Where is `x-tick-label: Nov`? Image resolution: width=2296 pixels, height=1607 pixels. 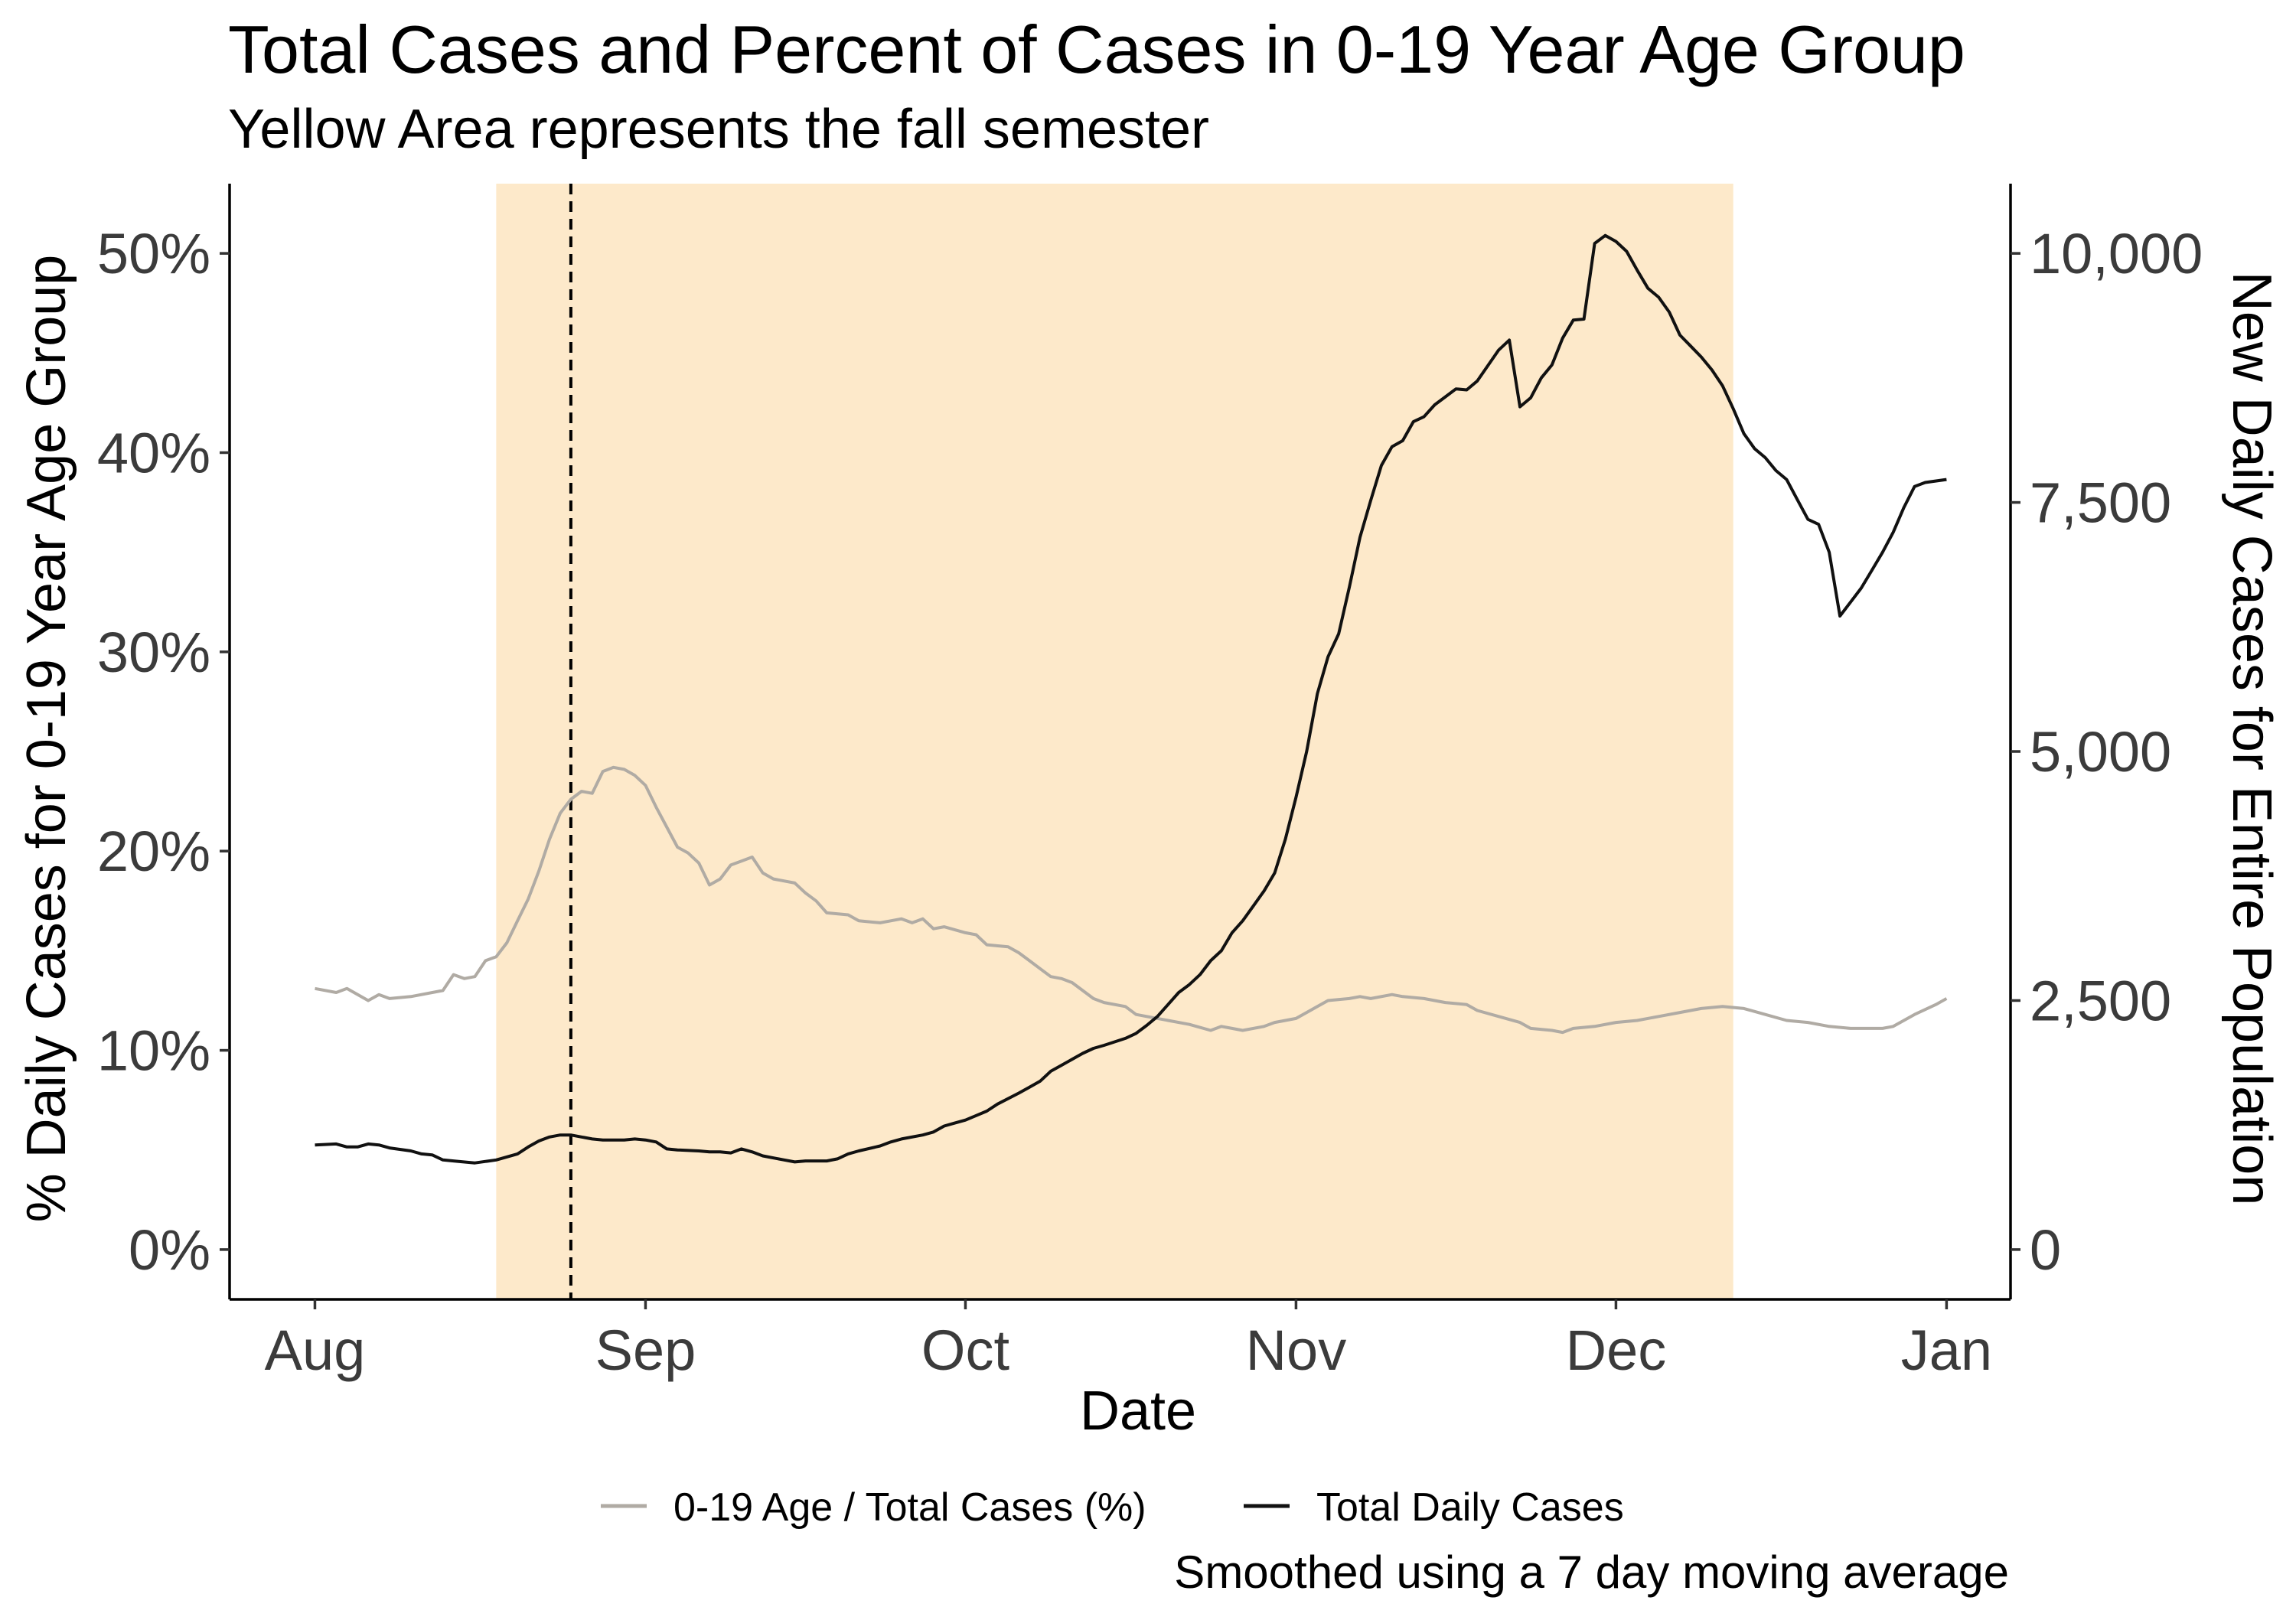 x-tick-label: Nov is located at coordinates (1296, 1350).